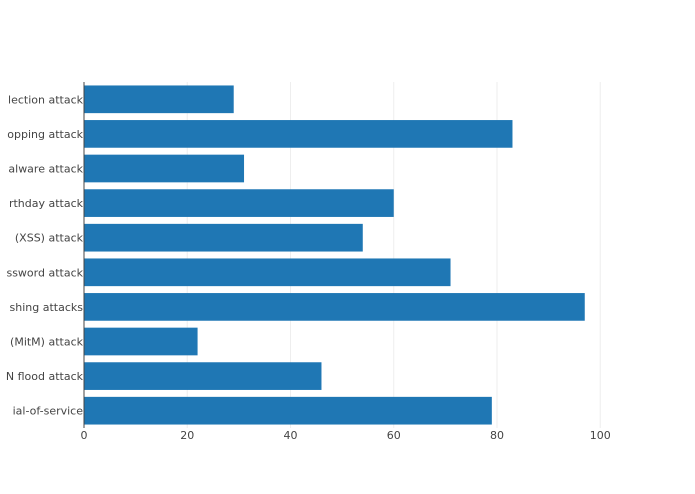 Image resolution: width=695 pixels, height=494 pixels. Describe the element at coordinates (46, 203) in the screenshot. I see `y-category-label: rthday attack` at that location.